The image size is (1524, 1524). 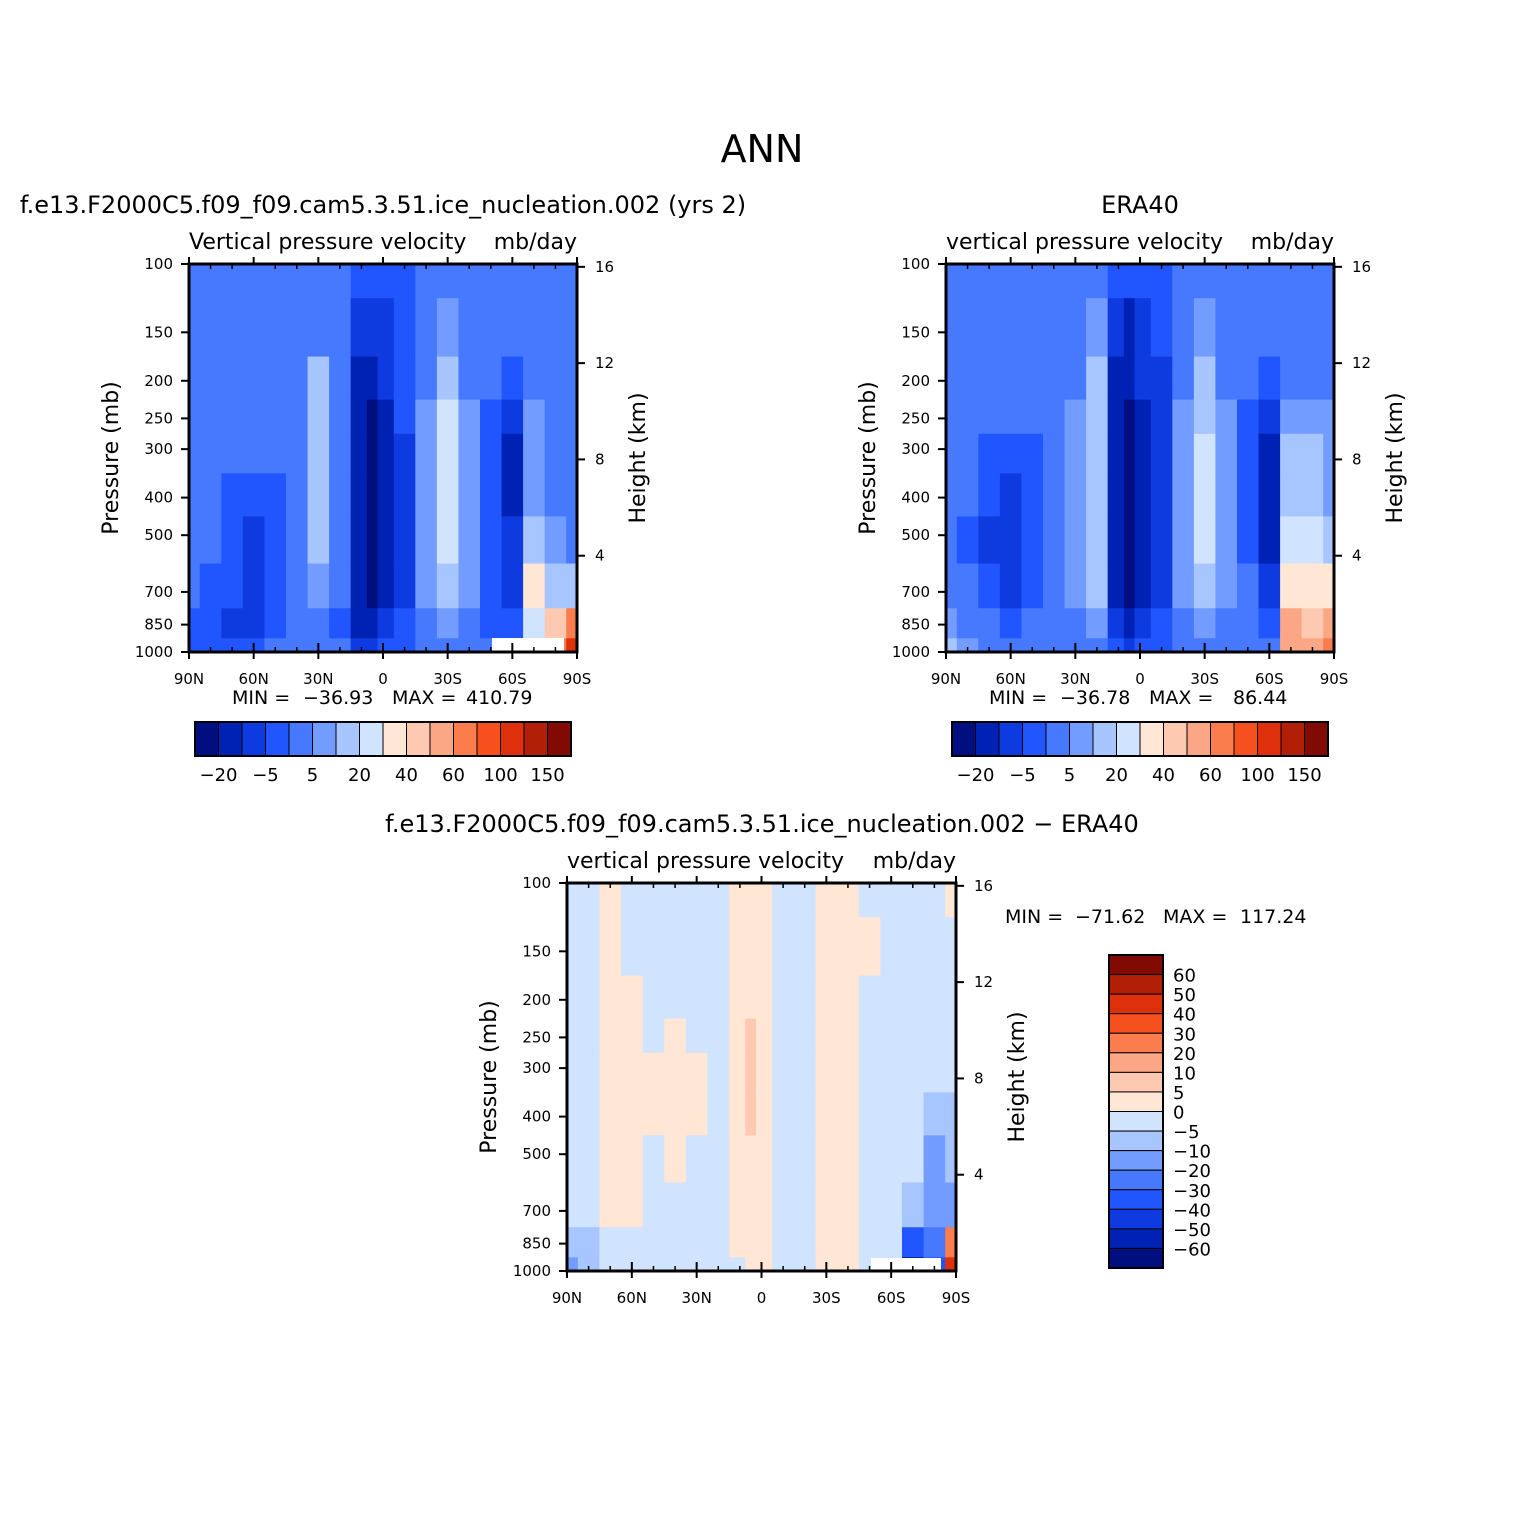 What do you see at coordinates (1195, 917) in the screenshot?
I see `diff-max-label: MAX =` at bounding box center [1195, 917].